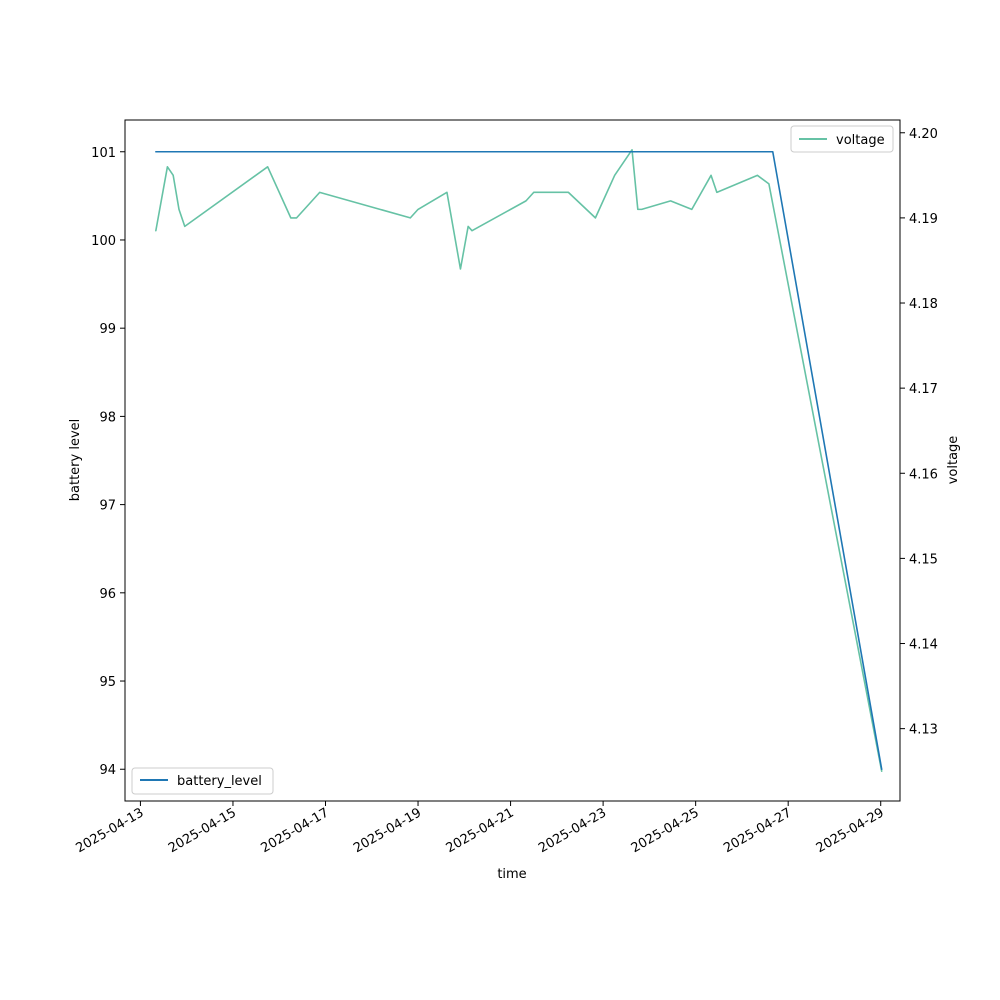  I want to click on y2-tick-label-1: 4.14, so click(923, 645).